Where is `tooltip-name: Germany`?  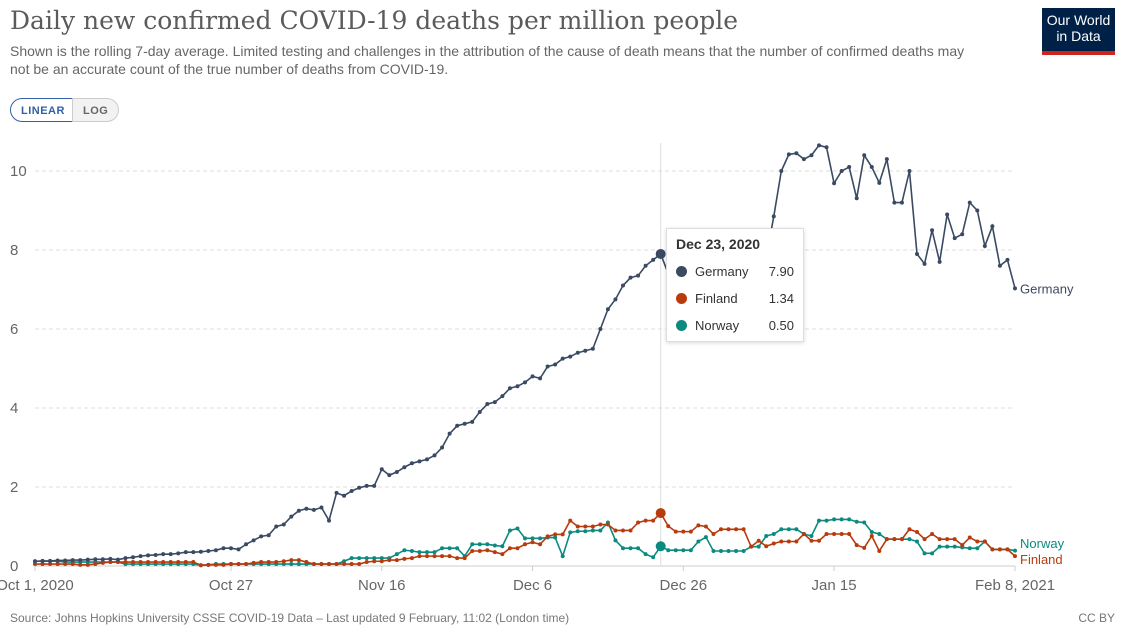 tooltip-name: Germany is located at coordinates (722, 271).